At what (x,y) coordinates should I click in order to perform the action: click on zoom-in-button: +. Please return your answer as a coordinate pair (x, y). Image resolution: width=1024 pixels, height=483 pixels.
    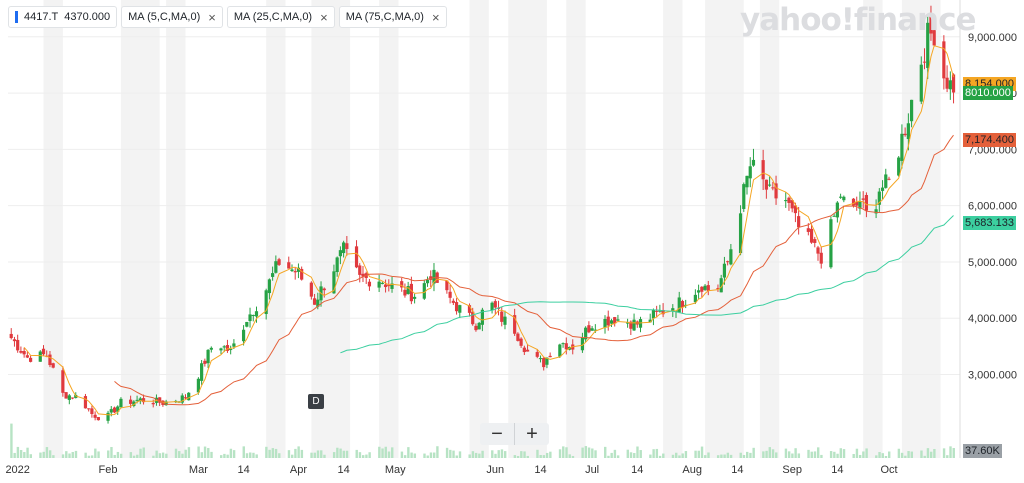
    Looking at the image, I should click on (532, 433).